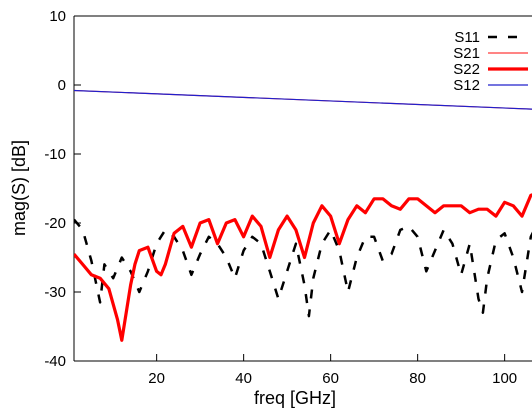 This screenshot has width=532, height=414. Describe the element at coordinates (55, 292) in the screenshot. I see `y-tick-label: -30` at that location.